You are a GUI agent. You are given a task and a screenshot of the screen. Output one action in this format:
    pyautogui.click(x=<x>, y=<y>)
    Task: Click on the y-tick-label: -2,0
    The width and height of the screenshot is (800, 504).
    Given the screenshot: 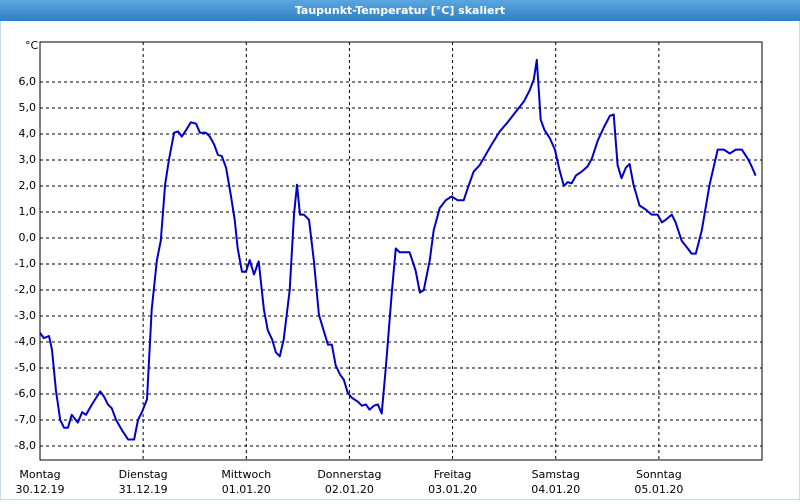 What is the action you would take?
    pyautogui.click(x=25, y=289)
    